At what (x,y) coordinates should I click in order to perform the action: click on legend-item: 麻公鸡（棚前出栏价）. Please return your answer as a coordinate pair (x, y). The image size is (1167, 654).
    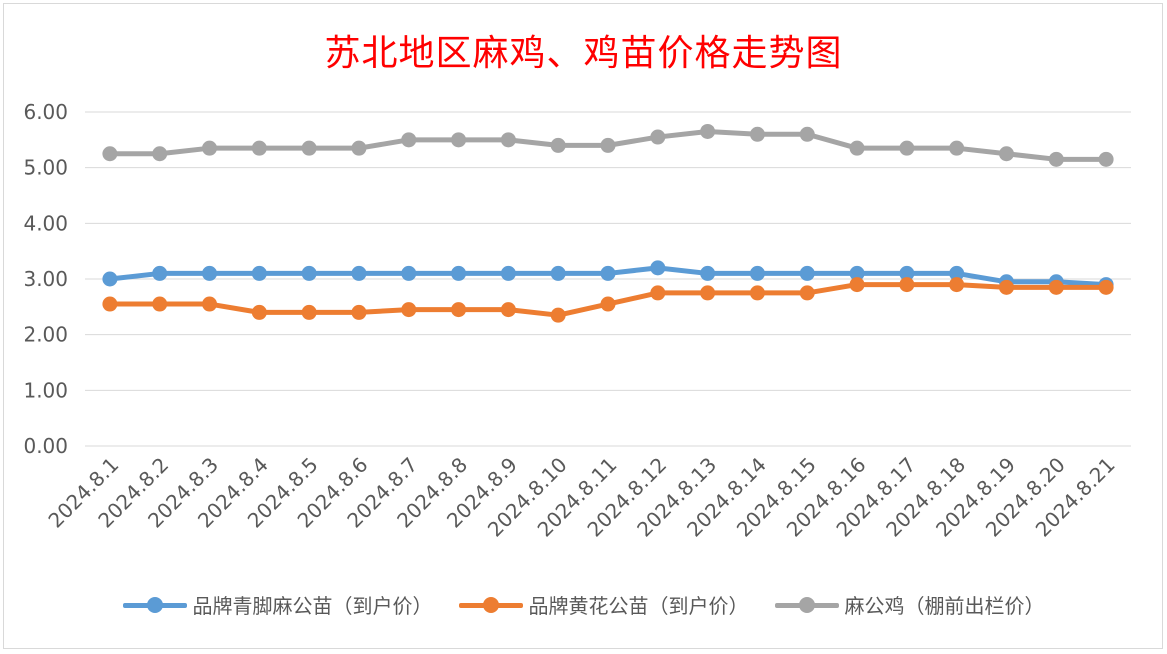
    Looking at the image, I should click on (909, 604).